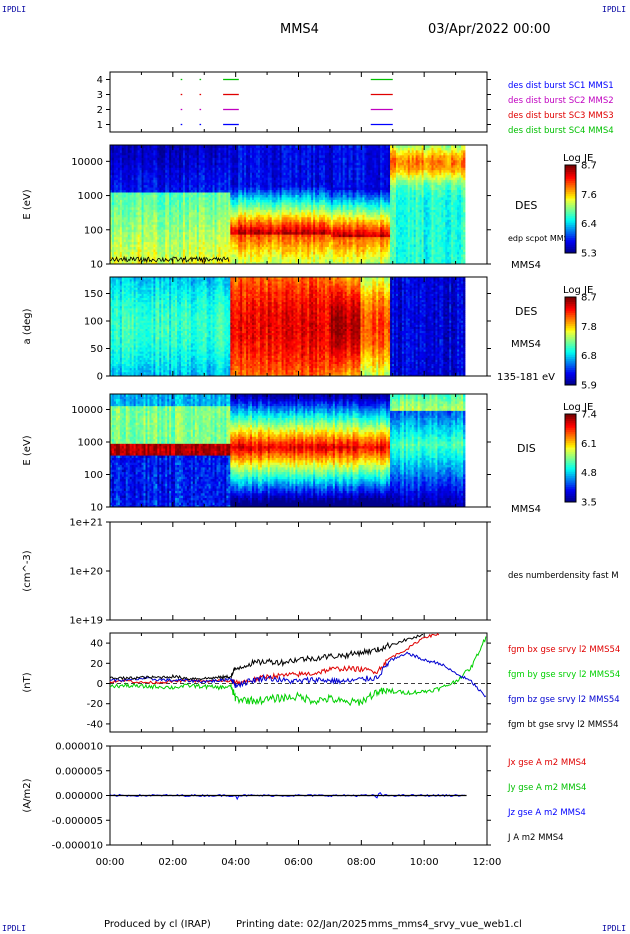 Image resolution: width=630 pixels, height=934 pixels. What do you see at coordinates (287, 204) in the screenshot?
I see `des-energy-spectrogram` at bounding box center [287, 204].